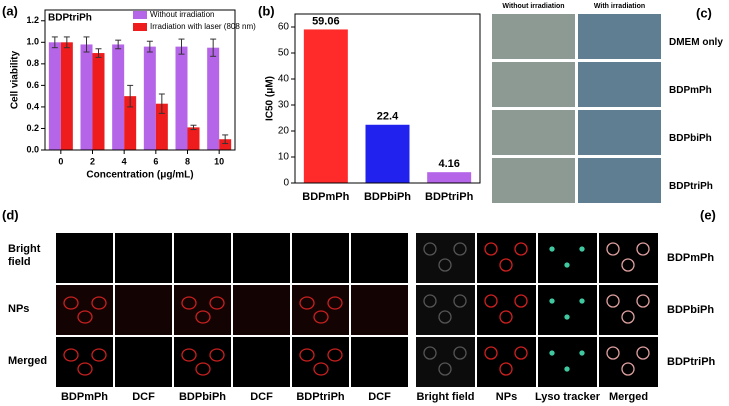  I want to click on x-tick-label: 6, so click(155, 161).